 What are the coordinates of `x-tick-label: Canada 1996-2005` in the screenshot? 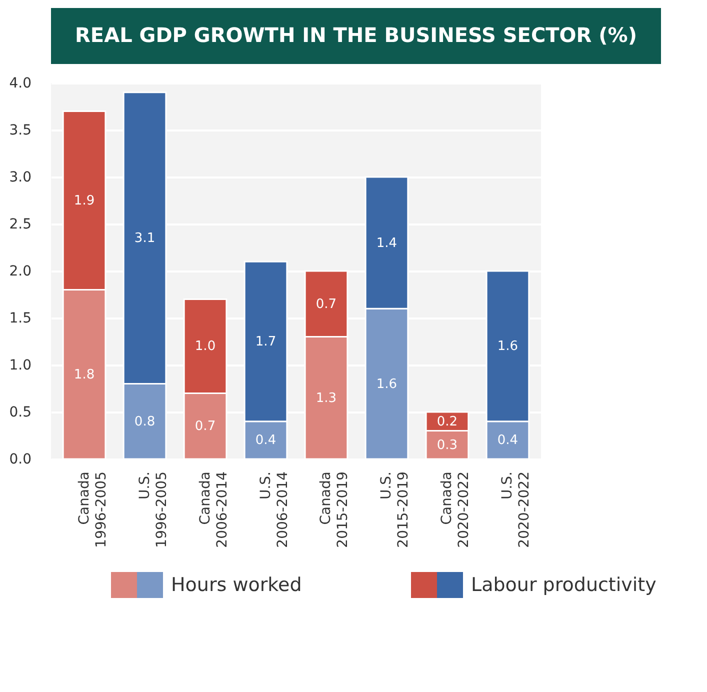 It's located at (93, 510).